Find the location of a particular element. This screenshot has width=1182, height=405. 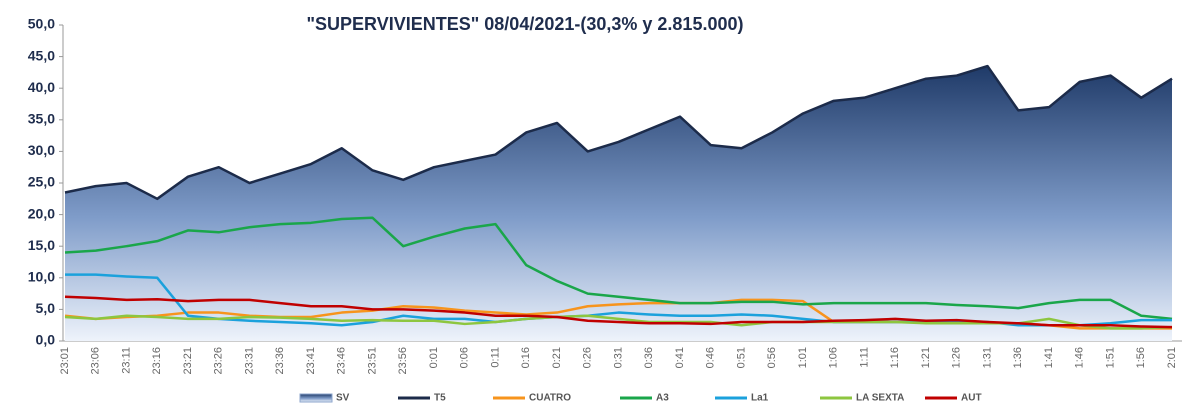

x-tick-label: 0:51 is located at coordinates (741, 357).